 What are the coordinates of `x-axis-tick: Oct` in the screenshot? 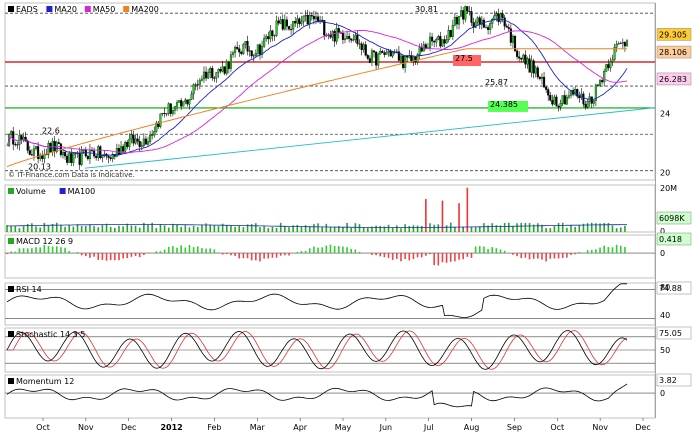 It's located at (43, 427).